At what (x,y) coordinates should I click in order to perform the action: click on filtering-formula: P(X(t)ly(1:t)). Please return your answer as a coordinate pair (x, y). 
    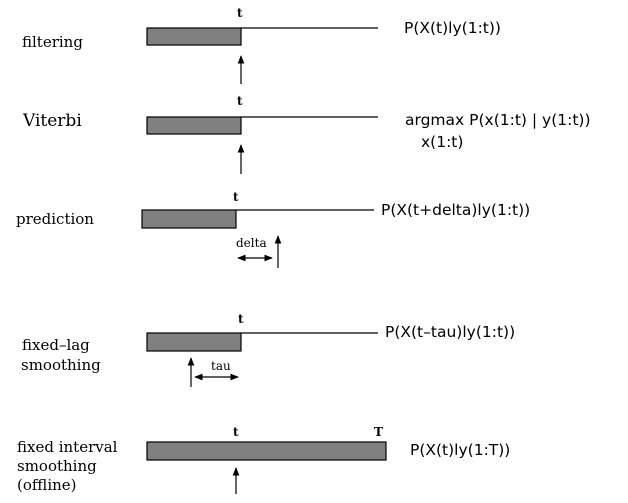
    Looking at the image, I should click on (452, 28).